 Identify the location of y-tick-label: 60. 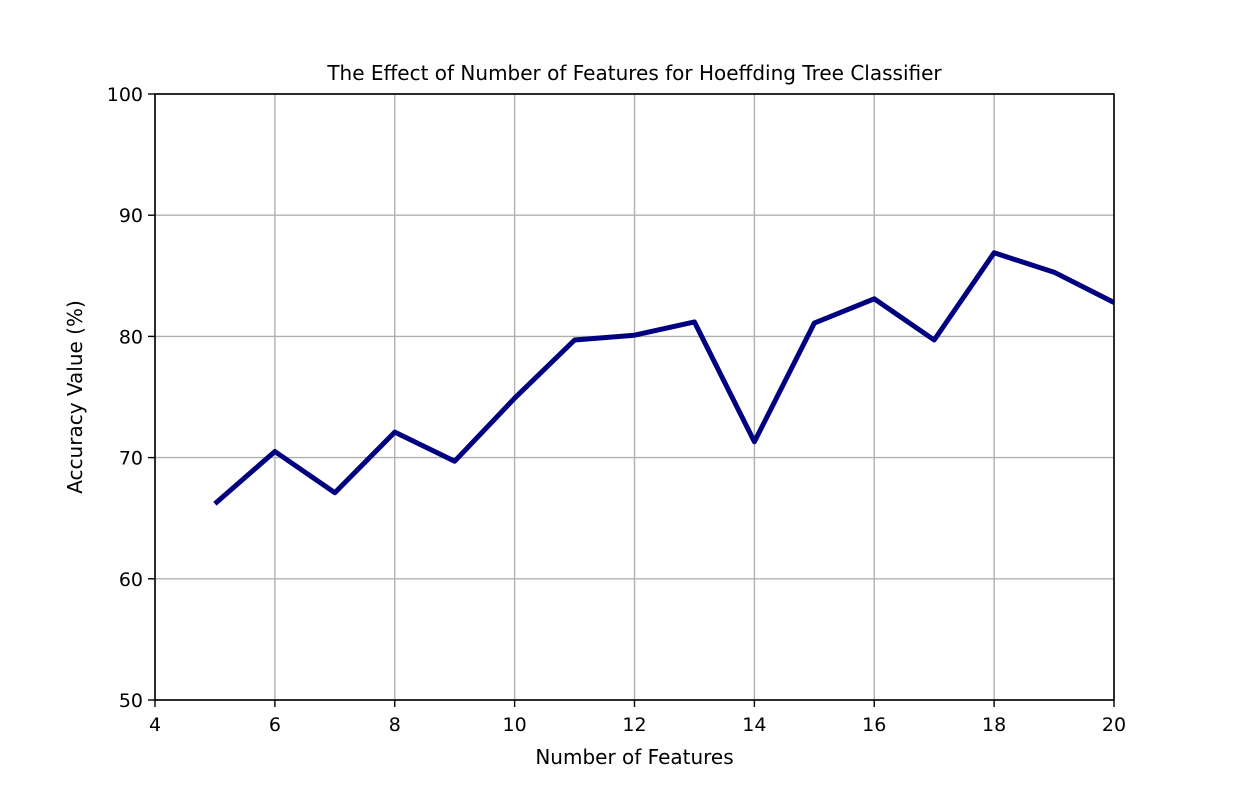
(131, 580).